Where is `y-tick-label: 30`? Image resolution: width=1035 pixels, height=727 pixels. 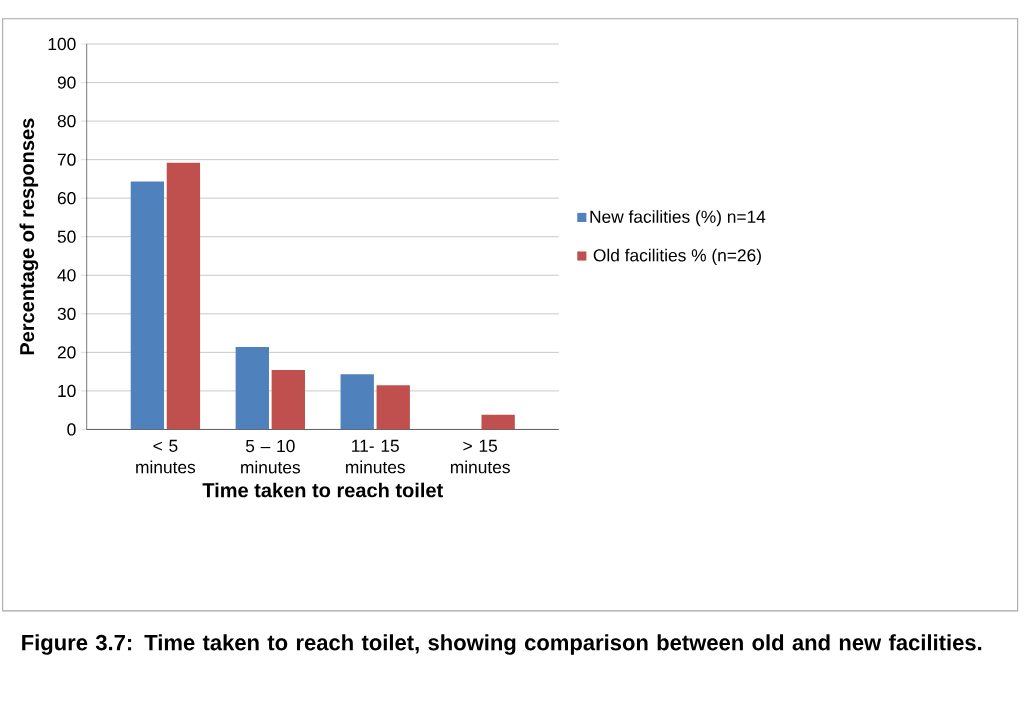
y-tick-label: 30 is located at coordinates (66, 314).